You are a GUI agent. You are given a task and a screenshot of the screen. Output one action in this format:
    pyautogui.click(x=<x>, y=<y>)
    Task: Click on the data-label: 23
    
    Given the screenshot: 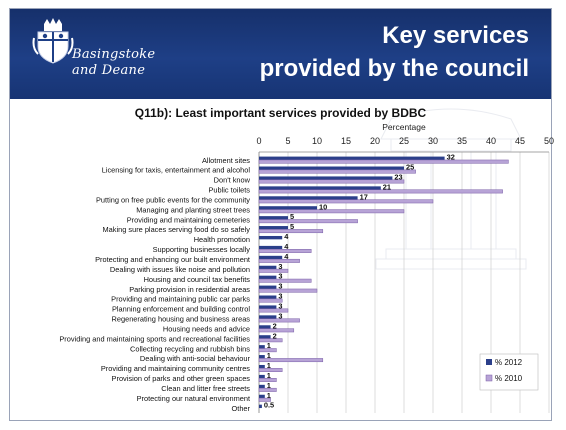 What is the action you would take?
    pyautogui.click(x=398, y=177)
    